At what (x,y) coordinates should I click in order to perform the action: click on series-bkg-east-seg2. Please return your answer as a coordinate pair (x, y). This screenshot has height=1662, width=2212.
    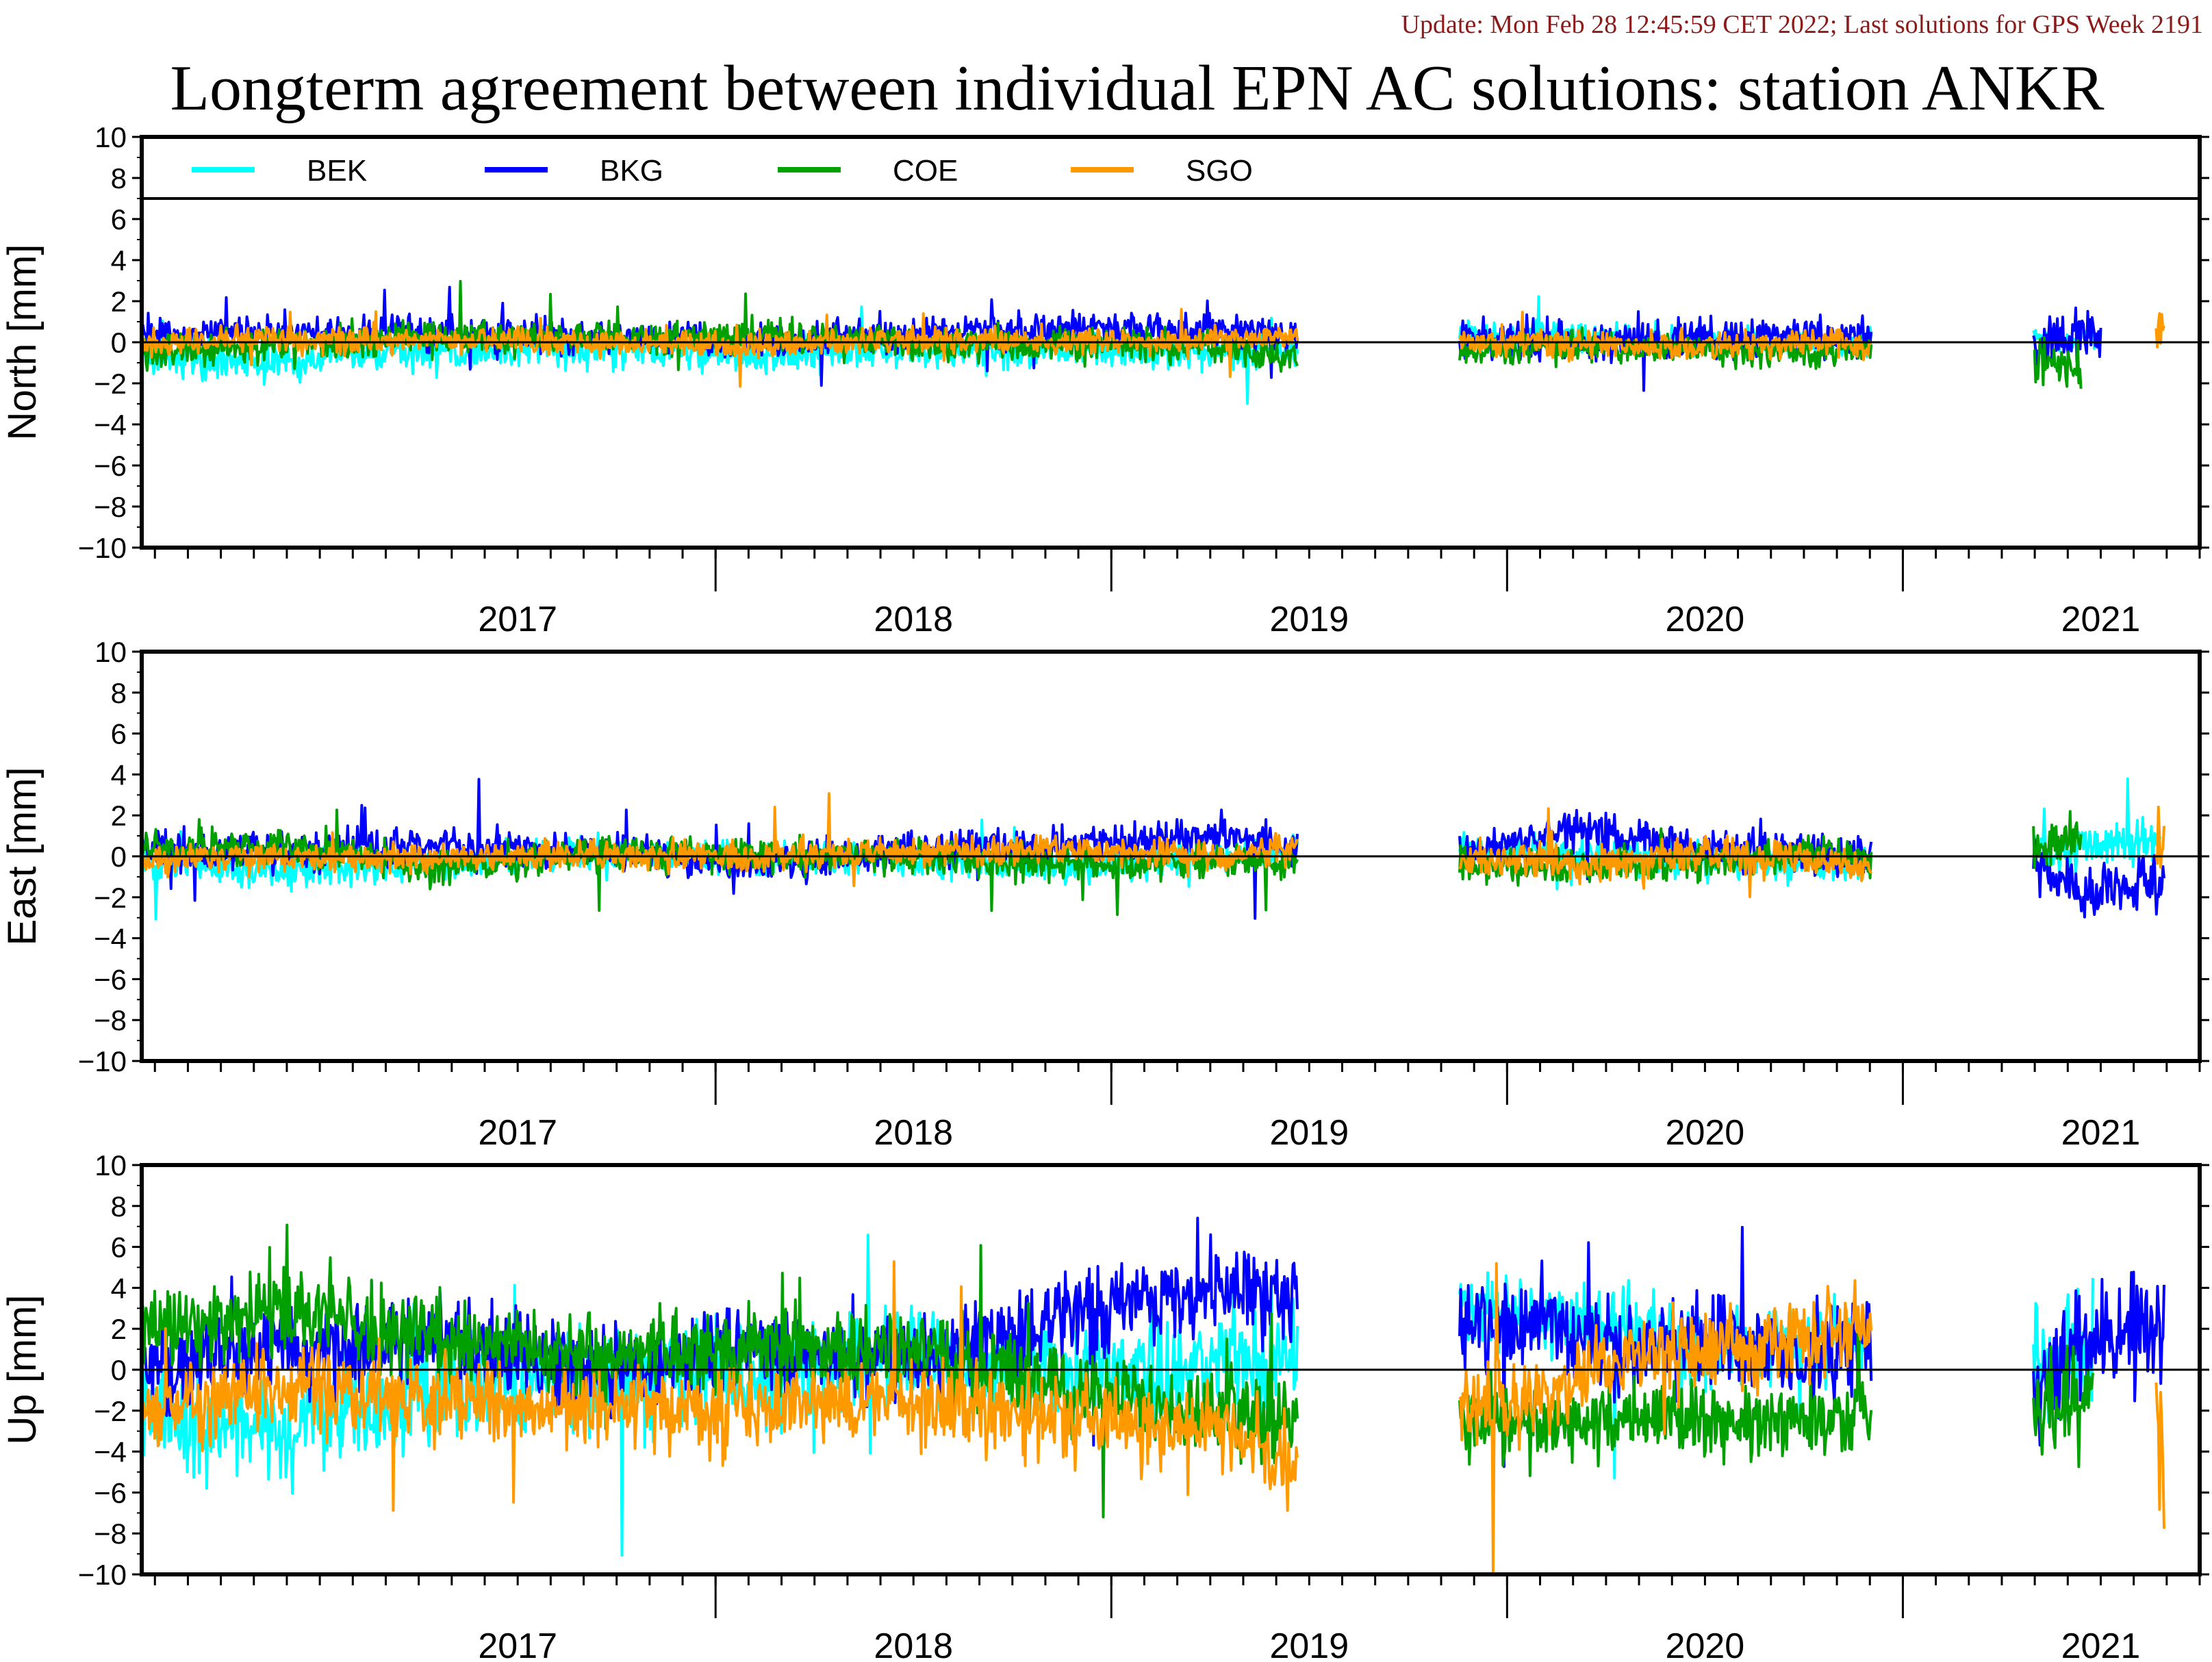
    Looking at the image, I should click on (2098, 878).